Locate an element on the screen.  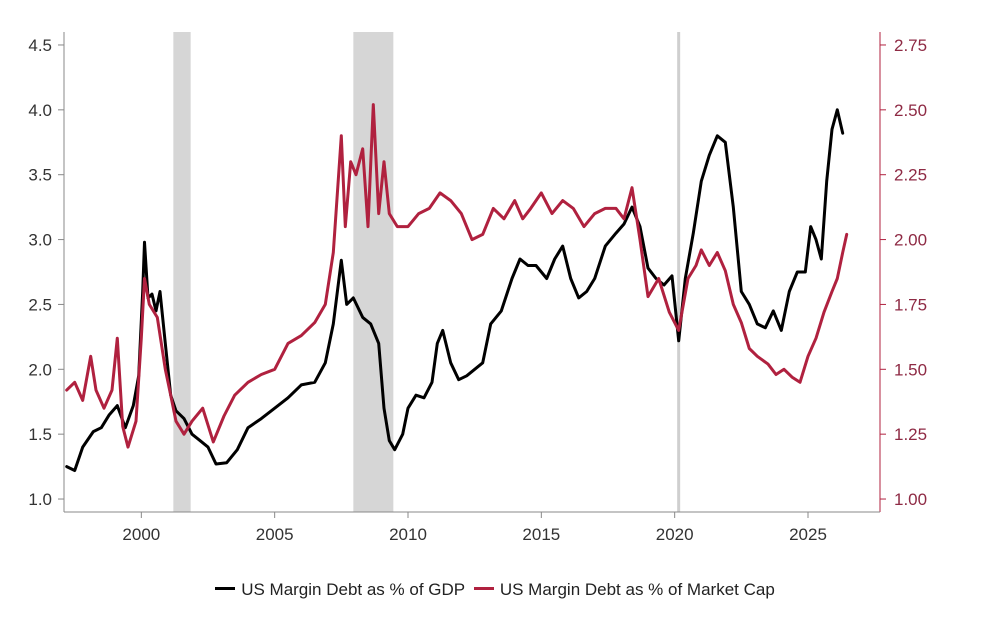
x-tick-label-3: 2015 is located at coordinates (541, 534).